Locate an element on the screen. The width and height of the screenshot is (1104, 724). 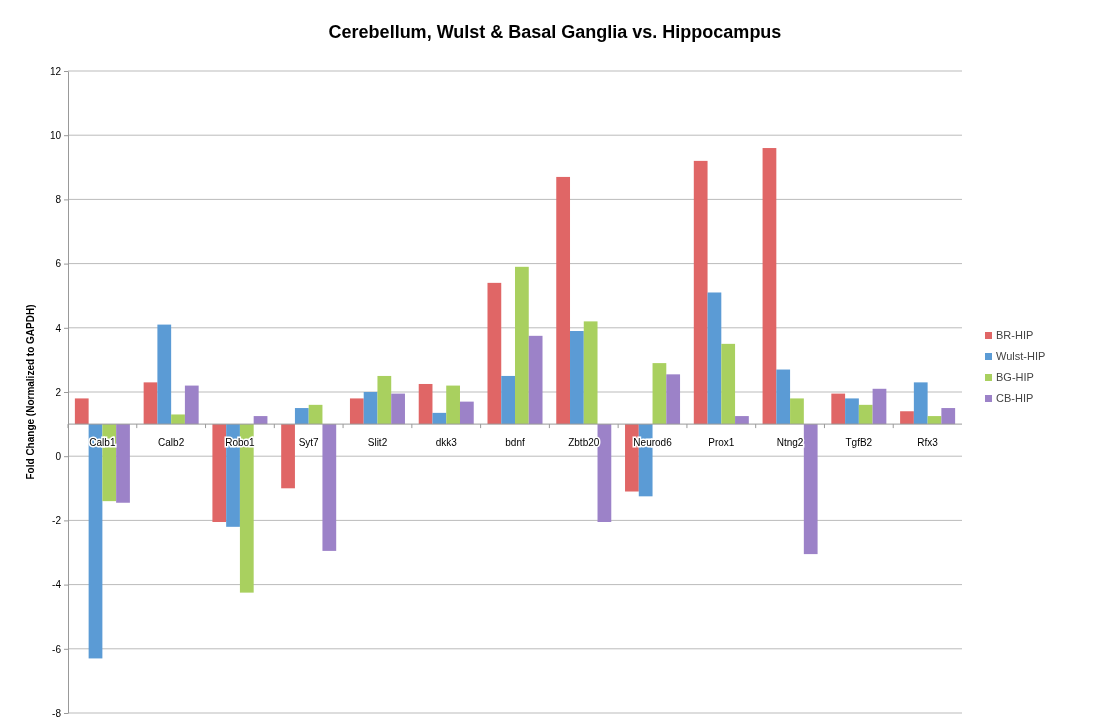
x-tick-label: Calb2 is located at coordinates (171, 443).